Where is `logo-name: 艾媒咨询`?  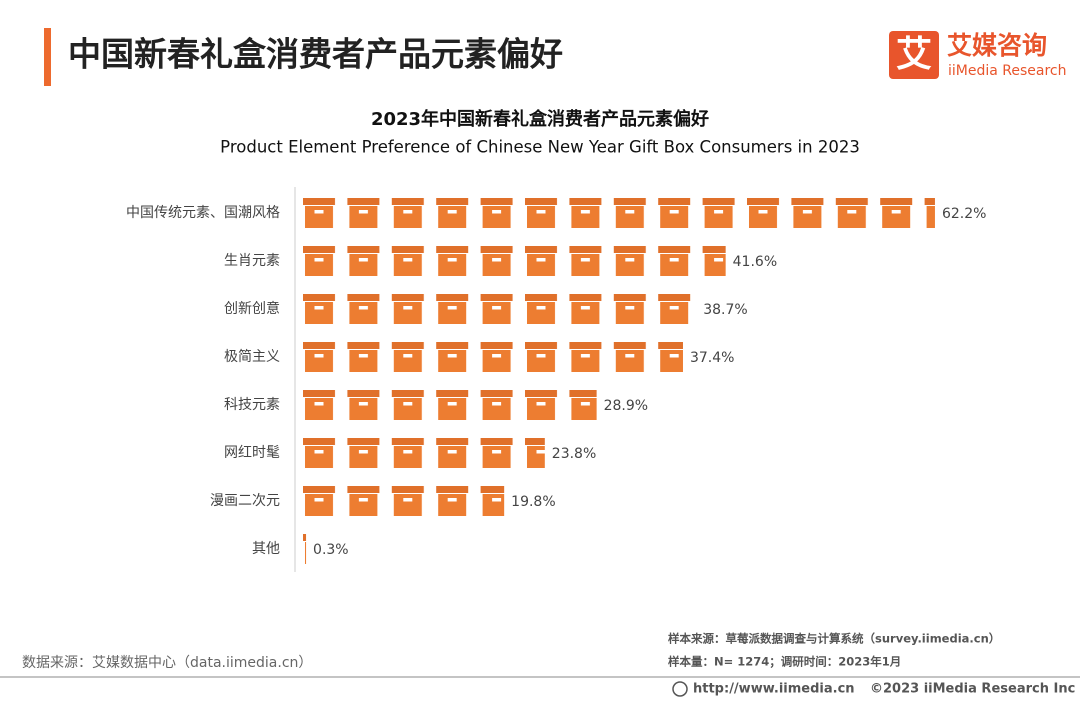
logo-name: 艾媒咨询 is located at coordinates (997, 45).